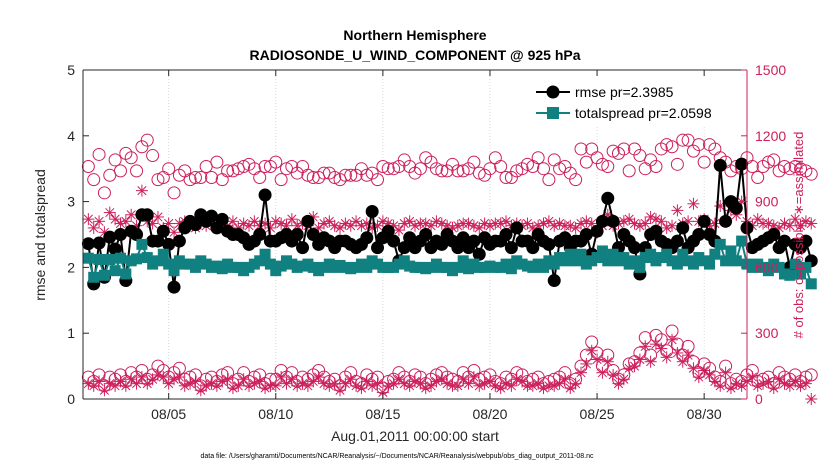 The height and width of the screenshot is (470, 830). What do you see at coordinates (414, 55) in the screenshot?
I see `chart-title-line-2: RADIOSONDE_U_WIND_COMPONENT @ 925 hPa` at bounding box center [414, 55].